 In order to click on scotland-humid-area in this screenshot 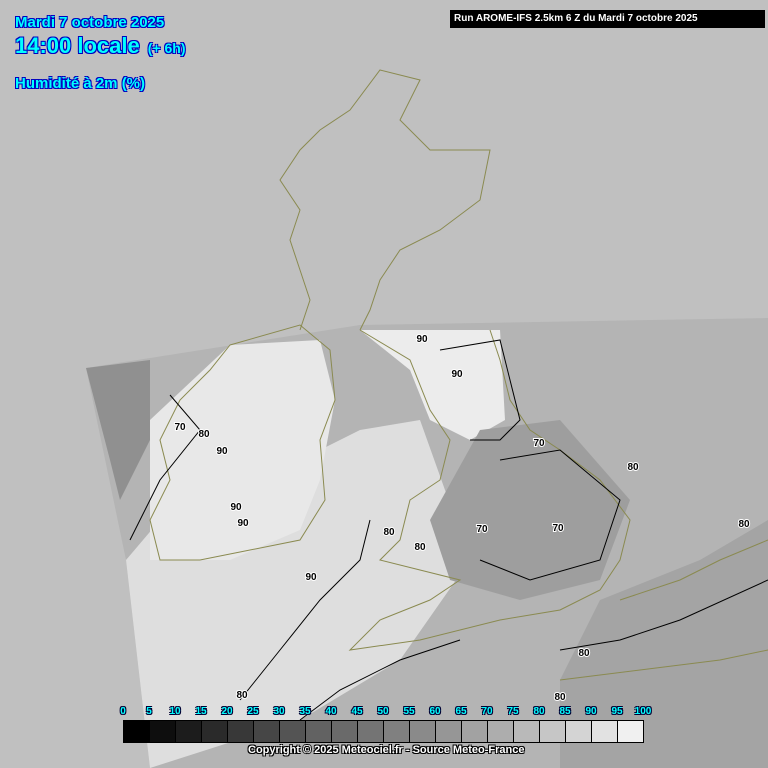, I will do `click(432, 385)`.